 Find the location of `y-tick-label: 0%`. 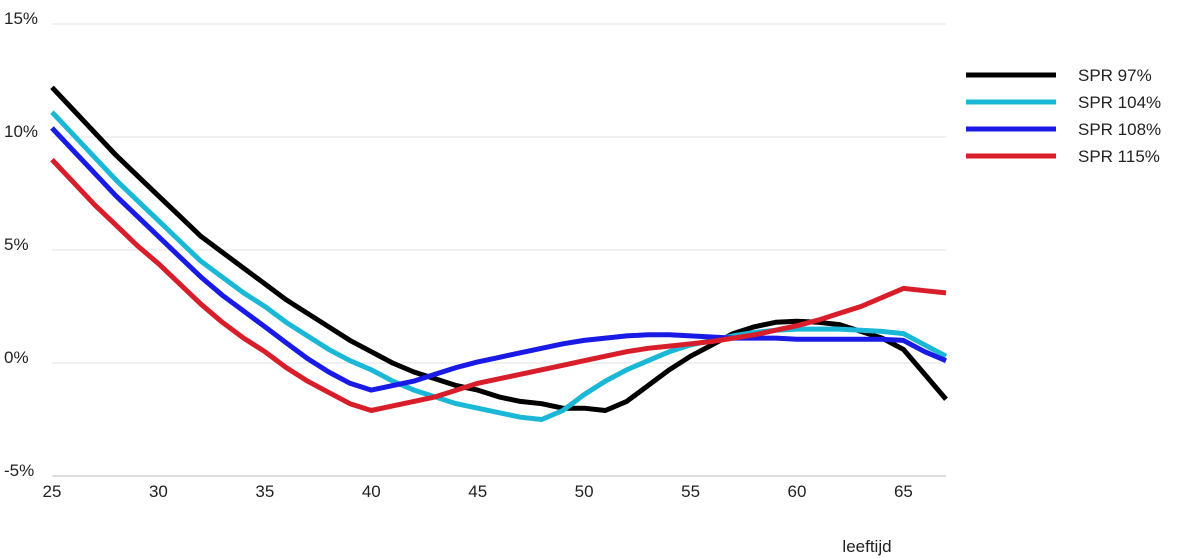

y-tick-label: 0% is located at coordinates (16, 357).